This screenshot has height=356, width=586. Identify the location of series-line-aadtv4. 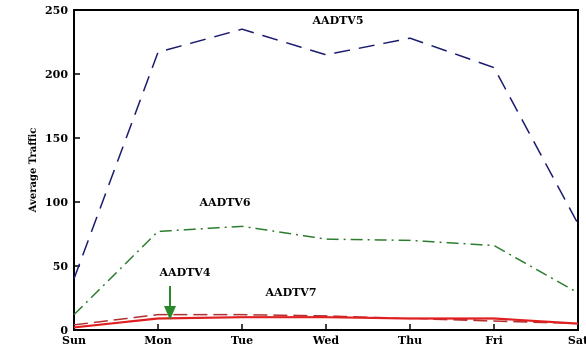
(326, 319).